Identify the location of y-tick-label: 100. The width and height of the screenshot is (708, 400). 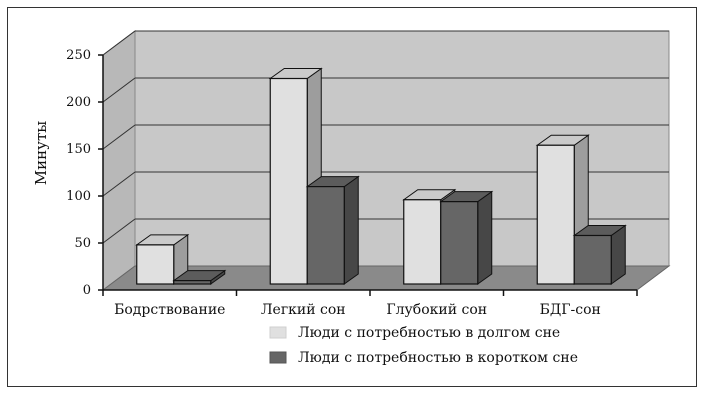
(78, 196).